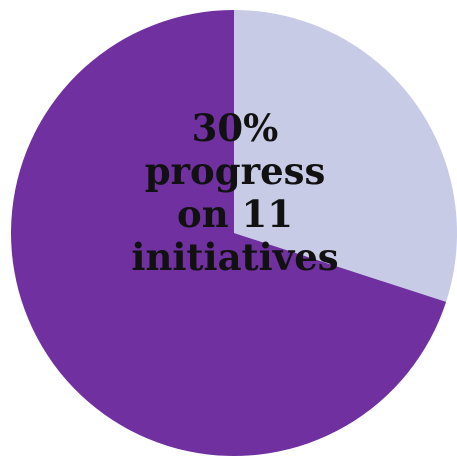 This screenshot has width=457, height=456. I want to click on center-label-line: progress, so click(235, 171).